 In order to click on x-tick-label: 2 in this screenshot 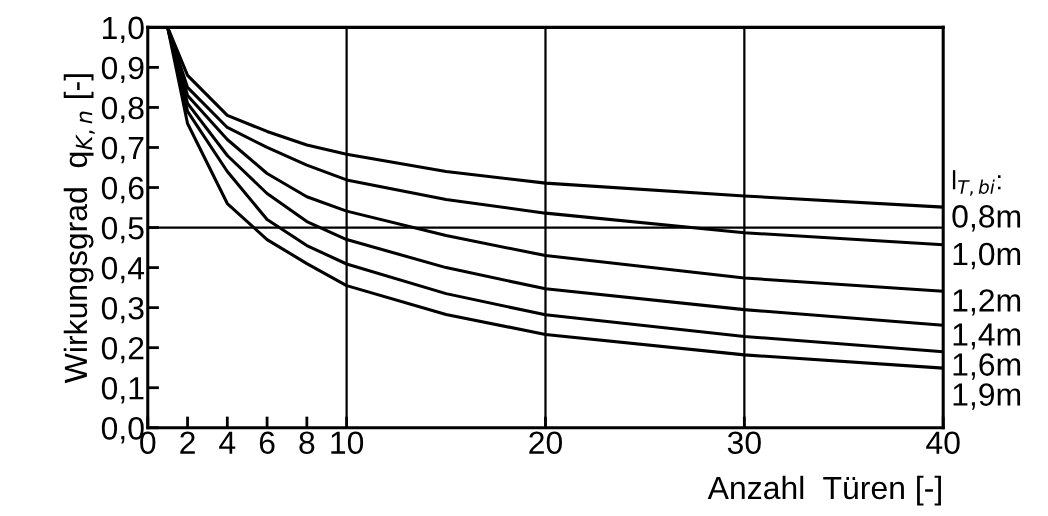, I will do `click(187, 442)`.